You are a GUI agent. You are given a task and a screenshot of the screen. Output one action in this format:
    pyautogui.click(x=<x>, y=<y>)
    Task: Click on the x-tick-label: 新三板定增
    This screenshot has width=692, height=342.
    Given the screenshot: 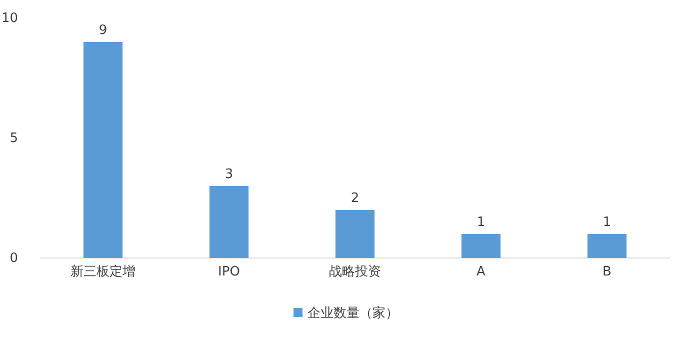 What is the action you would take?
    pyautogui.click(x=103, y=272)
    